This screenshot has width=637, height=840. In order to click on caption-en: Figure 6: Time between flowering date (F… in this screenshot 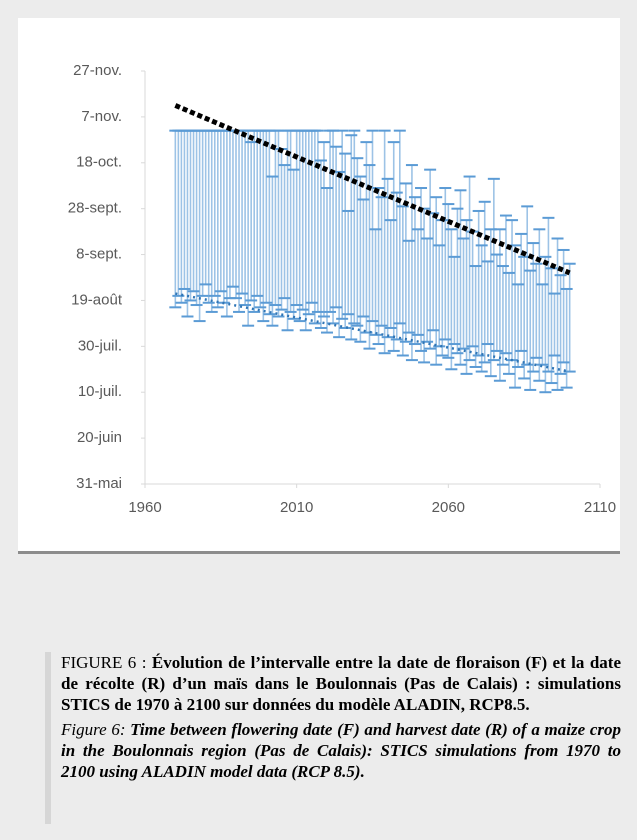, I will do `click(341, 750)`.